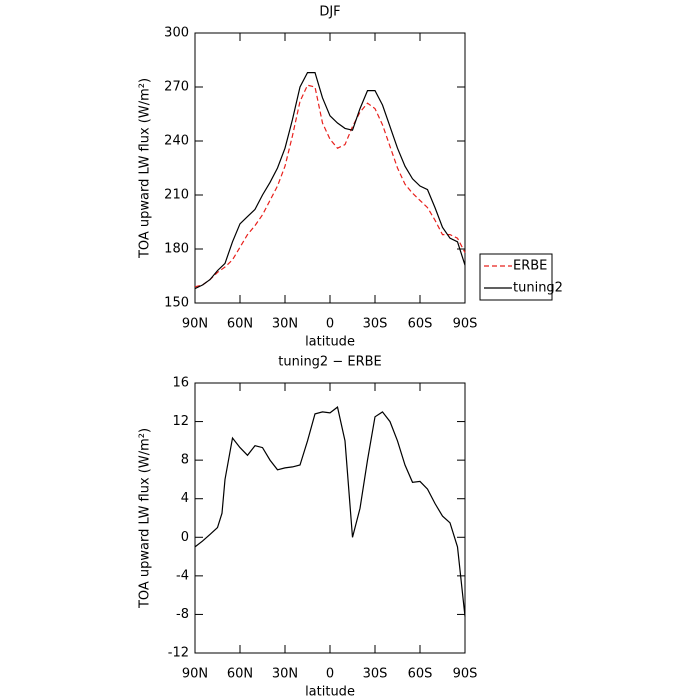  What do you see at coordinates (330, 362) in the screenshot?
I see `chart-title: tuning2 − ERBE` at bounding box center [330, 362].